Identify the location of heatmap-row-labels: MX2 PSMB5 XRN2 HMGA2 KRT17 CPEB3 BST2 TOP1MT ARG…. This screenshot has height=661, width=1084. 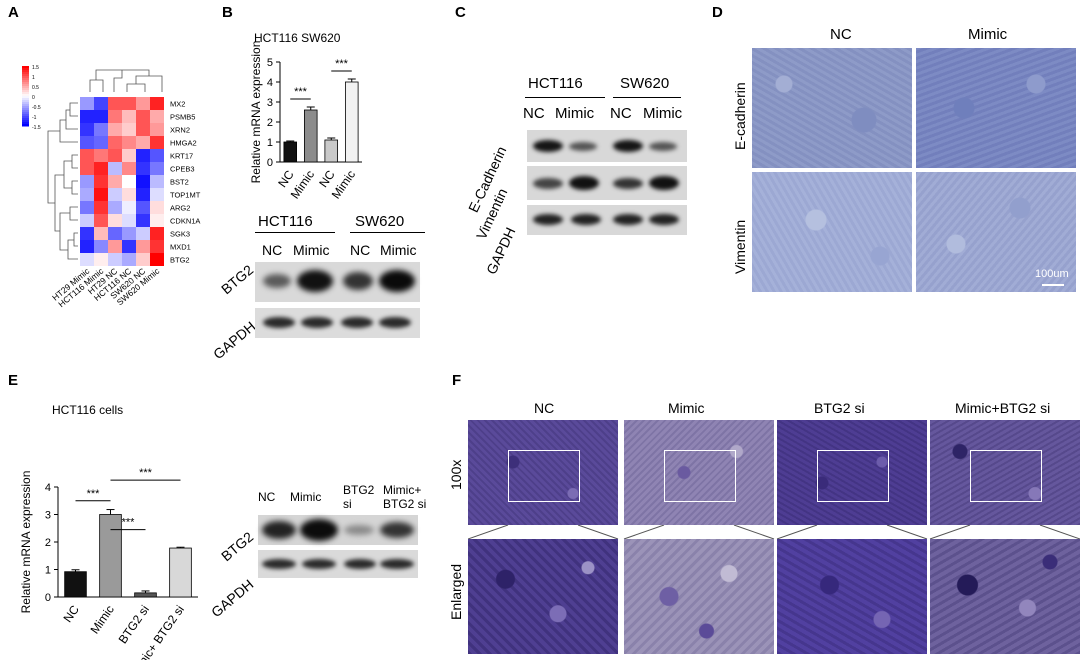
(185, 182).